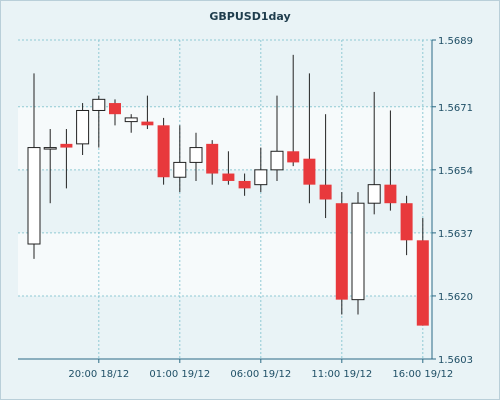  I want to click on x-tick-label: 16:00 19/12, so click(422, 374).